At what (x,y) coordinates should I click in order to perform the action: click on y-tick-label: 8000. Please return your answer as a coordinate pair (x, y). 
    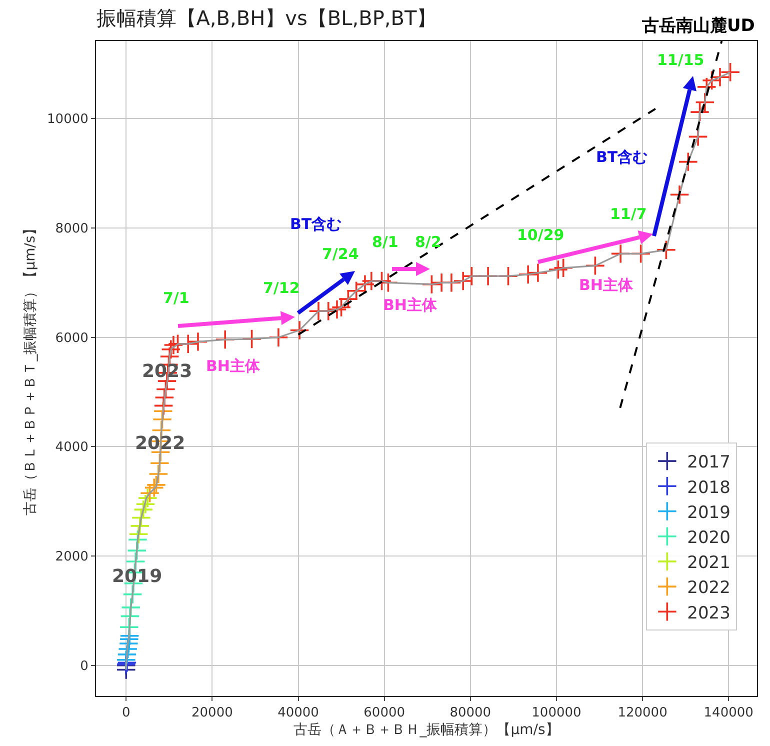
    Looking at the image, I should click on (71, 229).